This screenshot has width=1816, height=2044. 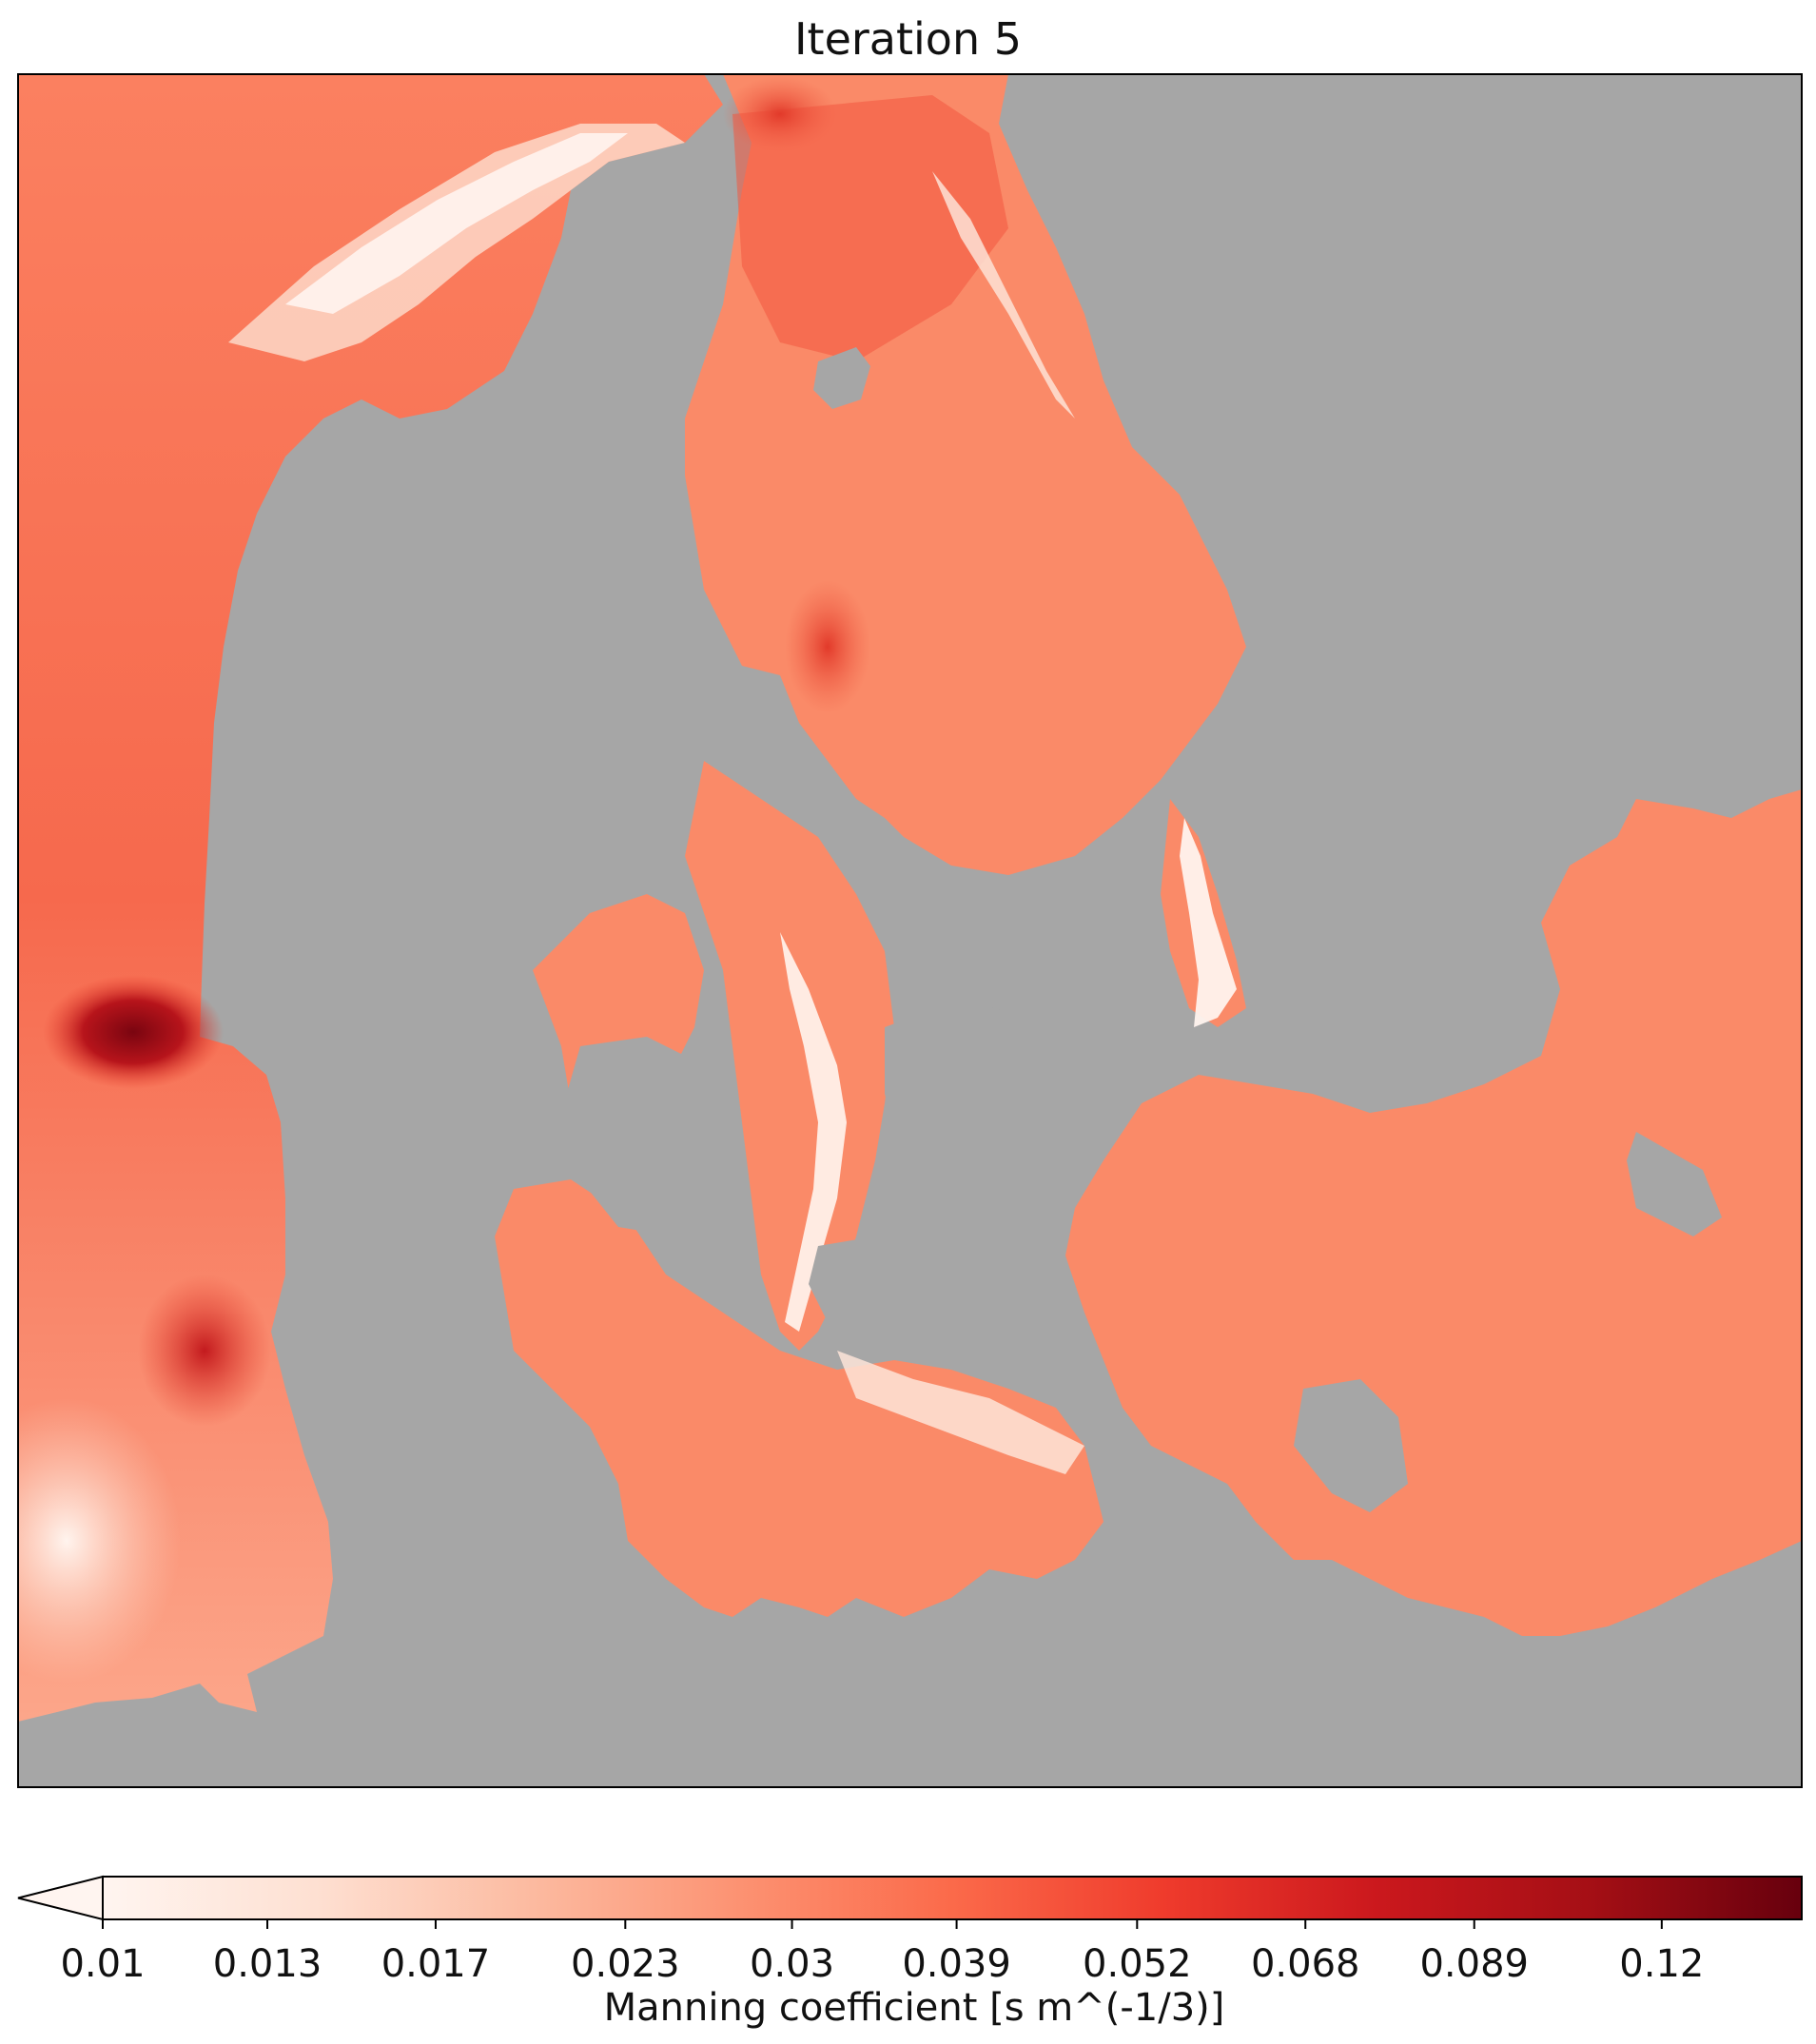 What do you see at coordinates (1137, 1964) in the screenshot?
I see `colorbar-tick-label: 0.052` at bounding box center [1137, 1964].